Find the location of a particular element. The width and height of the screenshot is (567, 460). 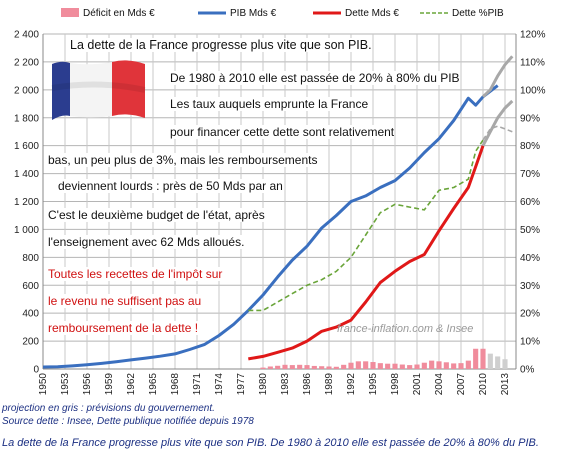

y-left-tick-label: 1 600 is located at coordinates (26, 146).